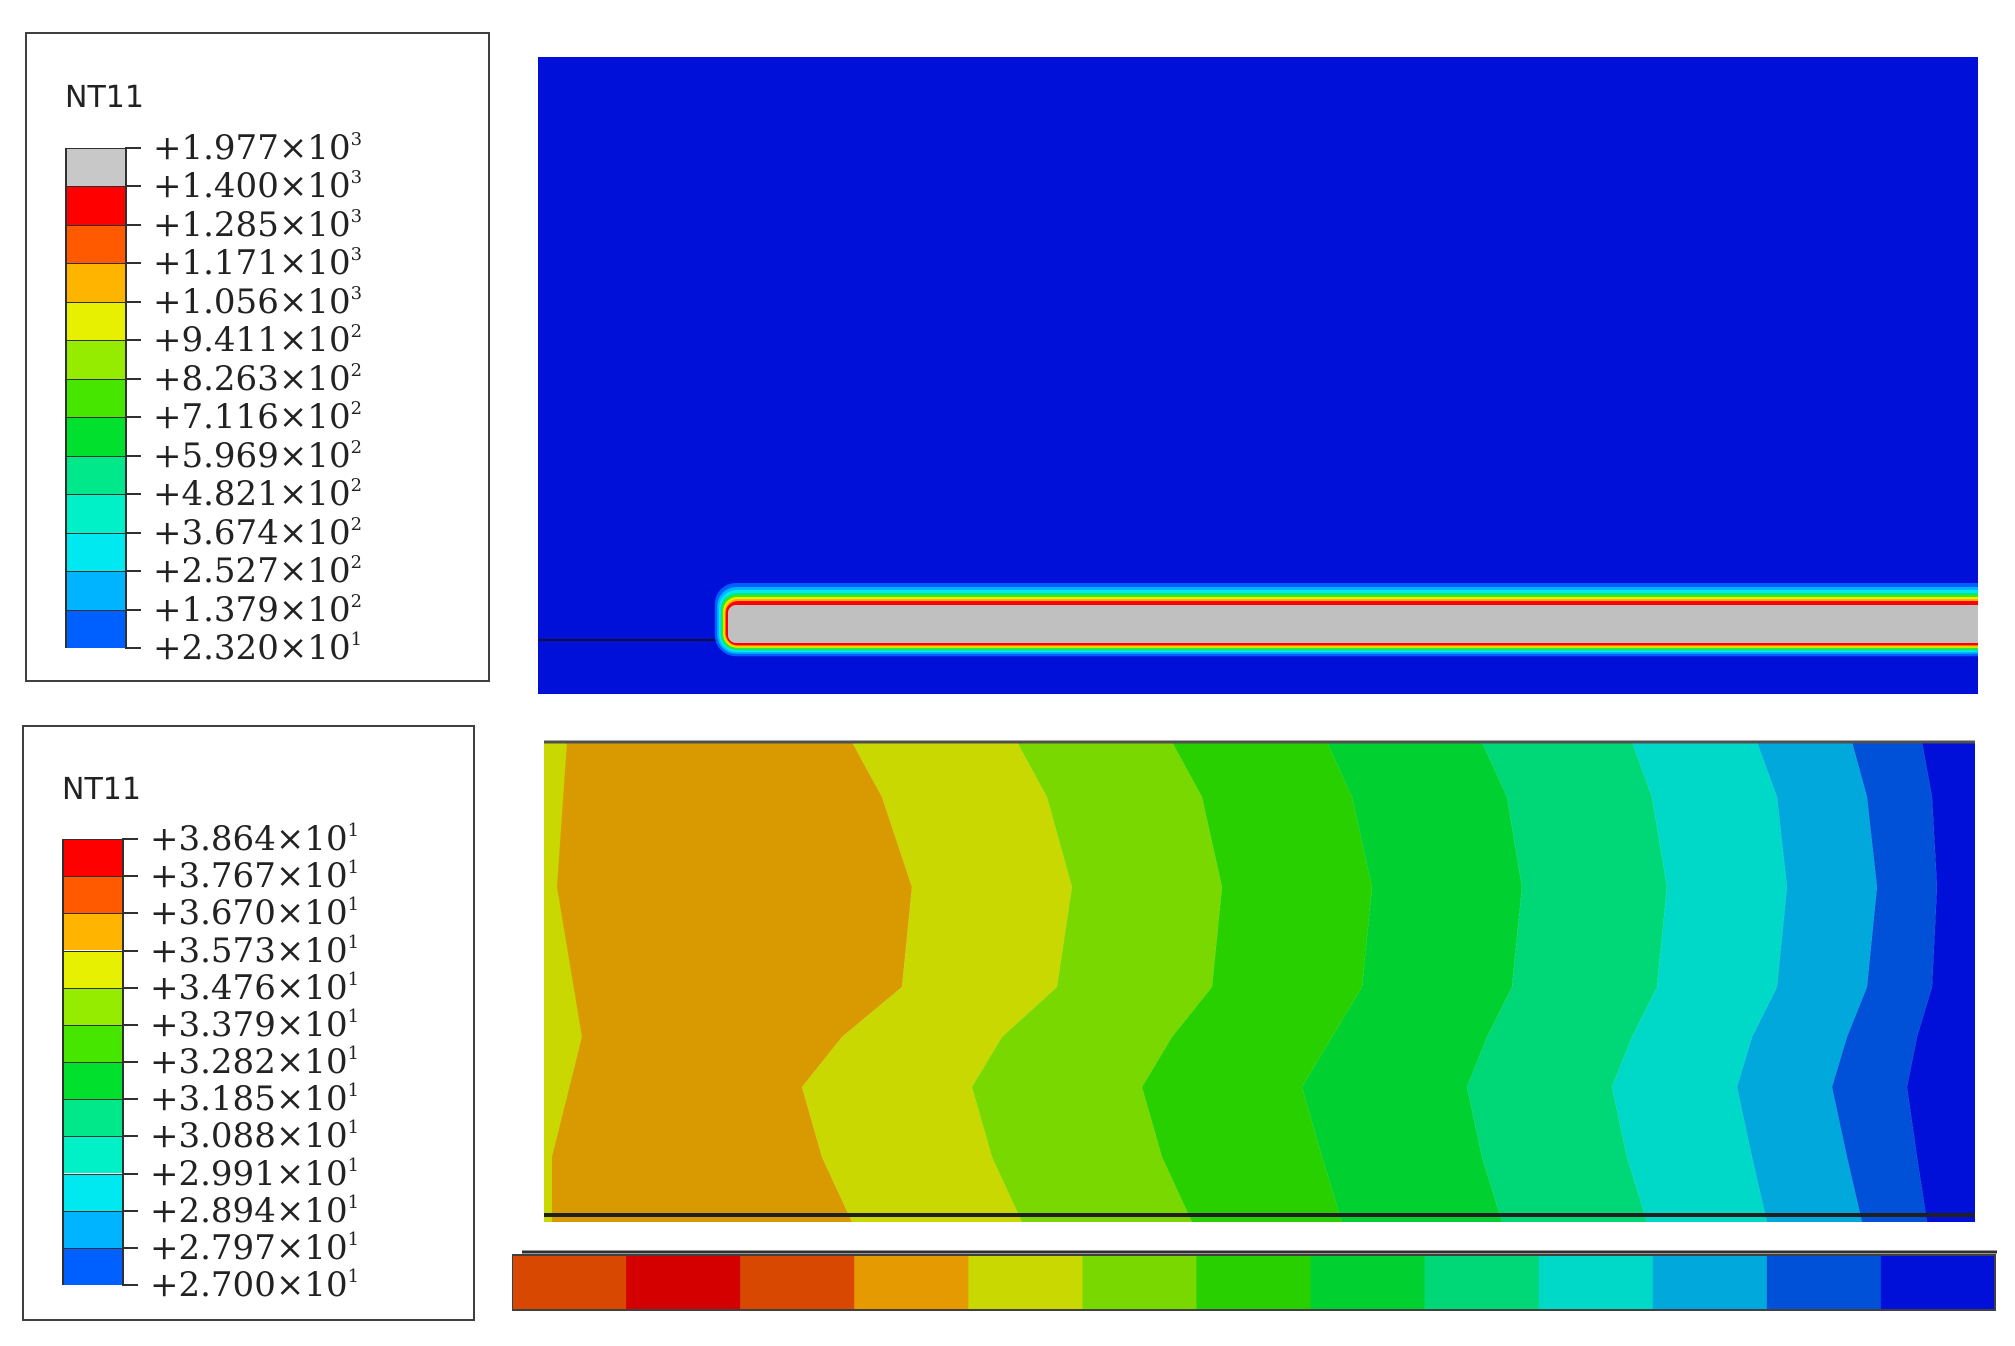 This screenshot has width=2015, height=1346. I want to click on legend-label: +5.969×102, so click(257, 455).